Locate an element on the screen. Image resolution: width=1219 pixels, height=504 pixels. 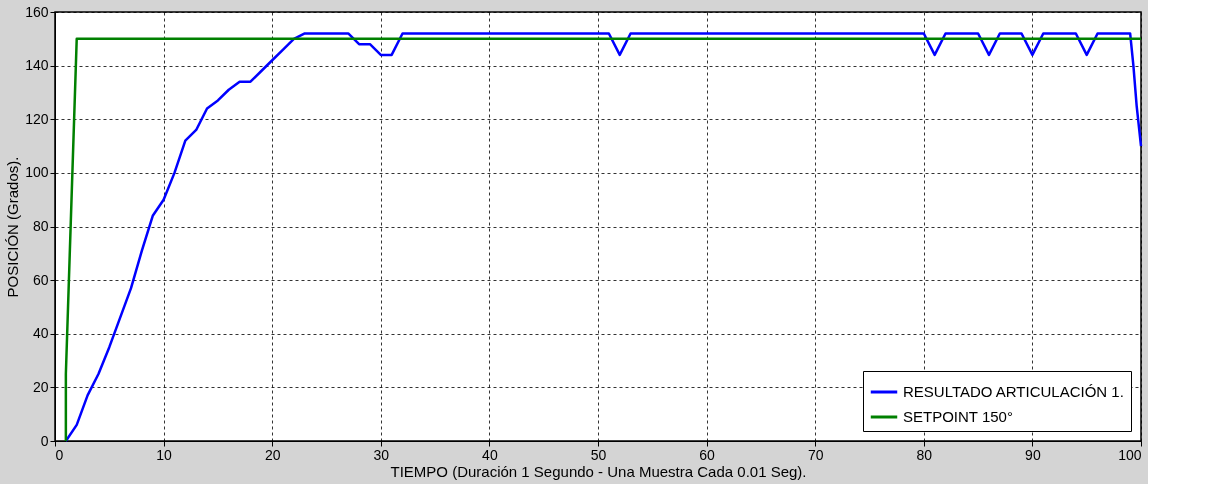
y-tick-label: 160 is located at coordinates (37, 11).